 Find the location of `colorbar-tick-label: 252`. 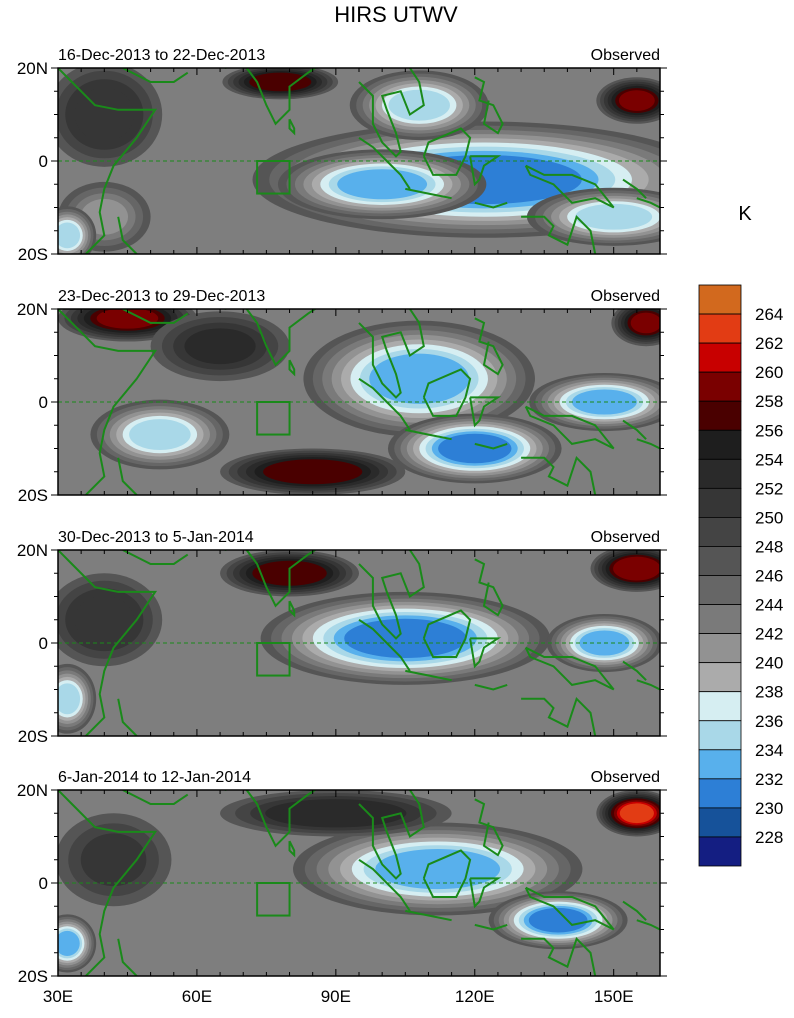

colorbar-tick-label: 252 is located at coordinates (769, 488).